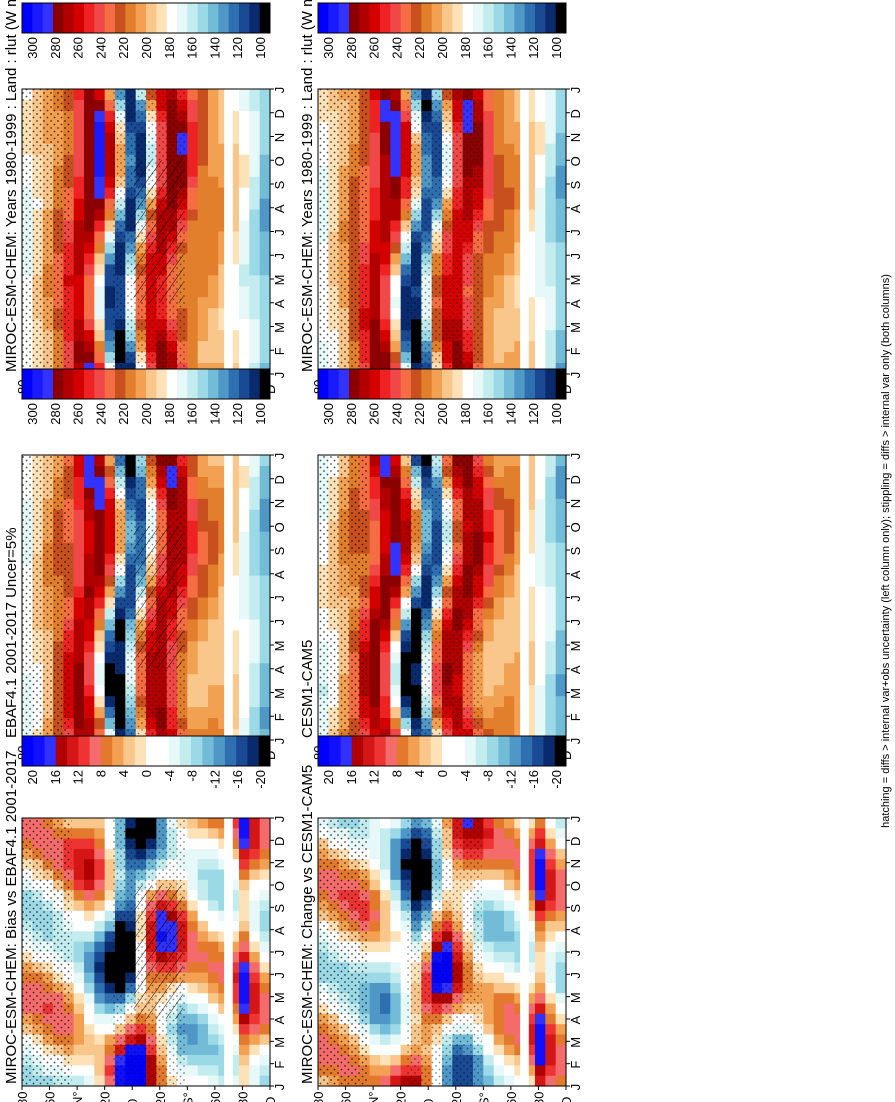 The width and height of the screenshot is (895, 1102). What do you see at coordinates (307, 924) in the screenshot?
I see `panel-title: MIROC-ESM-CHEM: Change vs CESM1-CAM5` at bounding box center [307, 924].